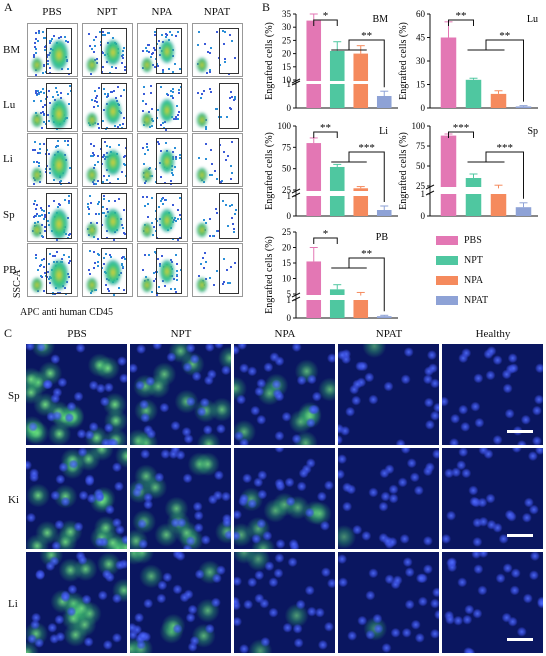  I want to click on flow-col-header: NPA, so click(162, 12).